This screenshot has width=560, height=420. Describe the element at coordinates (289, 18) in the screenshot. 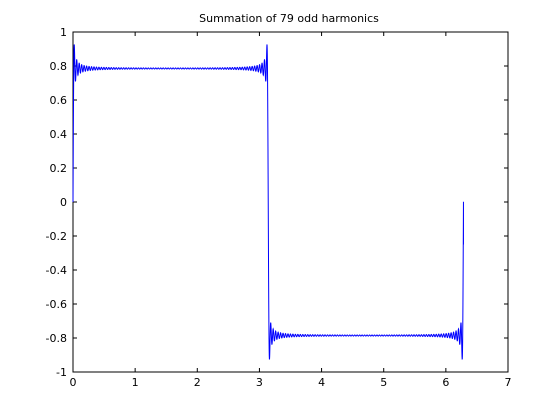

I see `chart-title: Summation of 79 odd harmonics` at that location.